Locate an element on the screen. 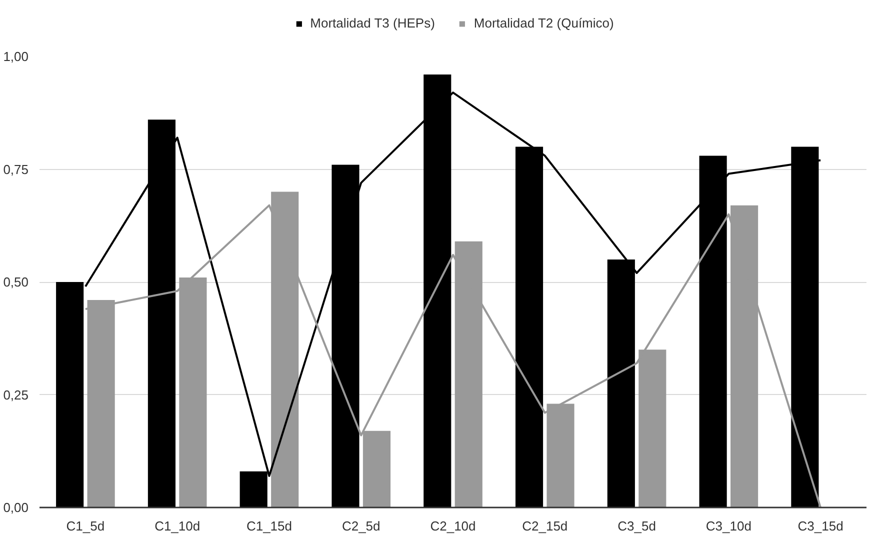  y-tick-label: 0,25 is located at coordinates (16, 394).